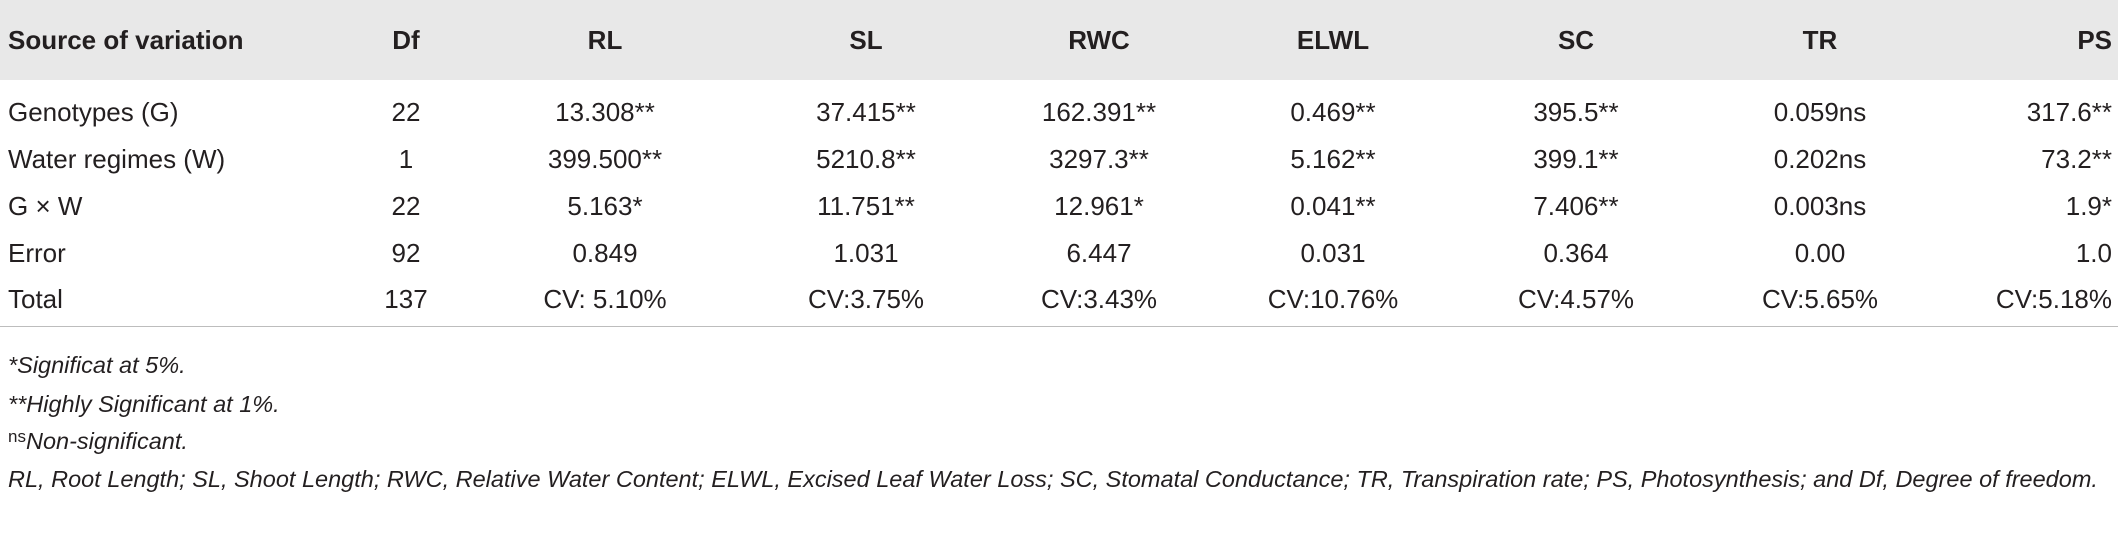 The width and height of the screenshot is (2118, 535). I want to click on column-header: RL, so click(605, 40).